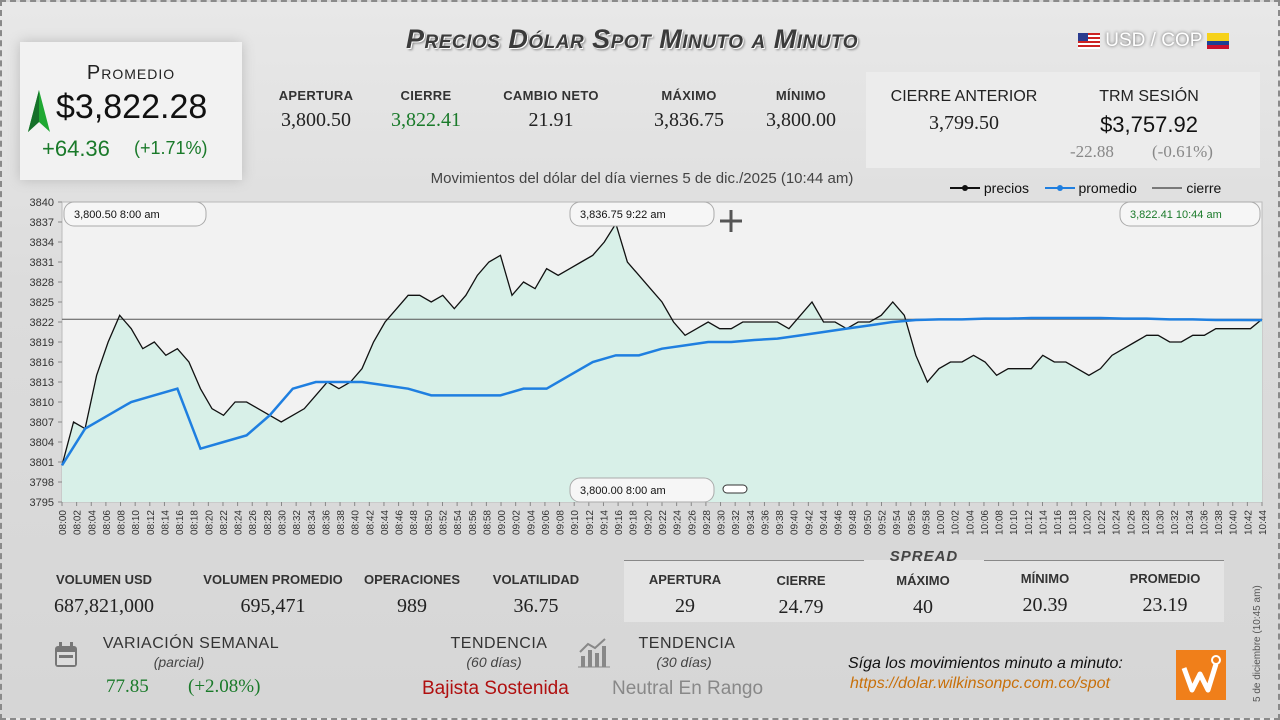 The image size is (1280, 720). I want to click on x-tick-label: 08:38, so click(341, 522).